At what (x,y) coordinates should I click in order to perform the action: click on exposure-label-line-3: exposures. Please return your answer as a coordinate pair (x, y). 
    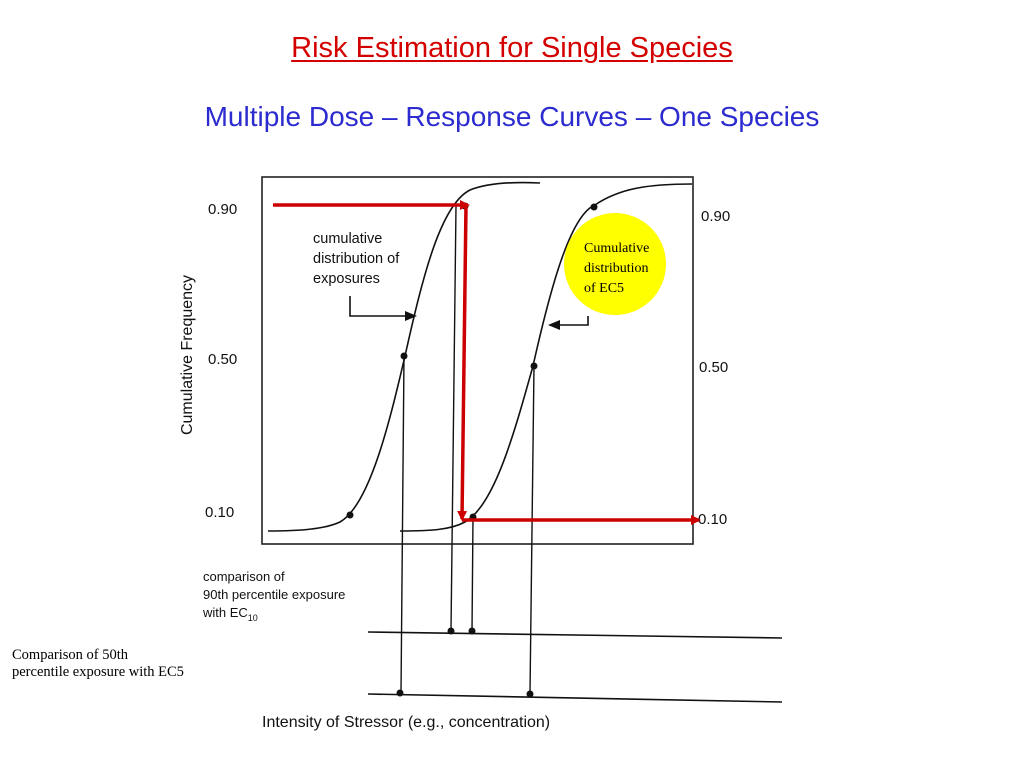
    Looking at the image, I should click on (346, 279).